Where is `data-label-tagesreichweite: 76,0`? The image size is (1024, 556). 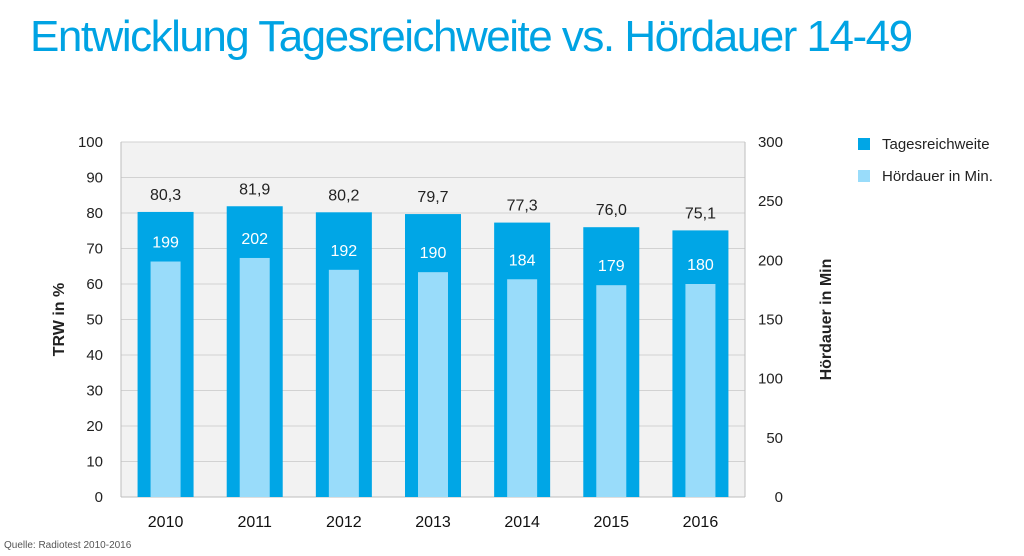 data-label-tagesreichweite: 76,0 is located at coordinates (611, 210).